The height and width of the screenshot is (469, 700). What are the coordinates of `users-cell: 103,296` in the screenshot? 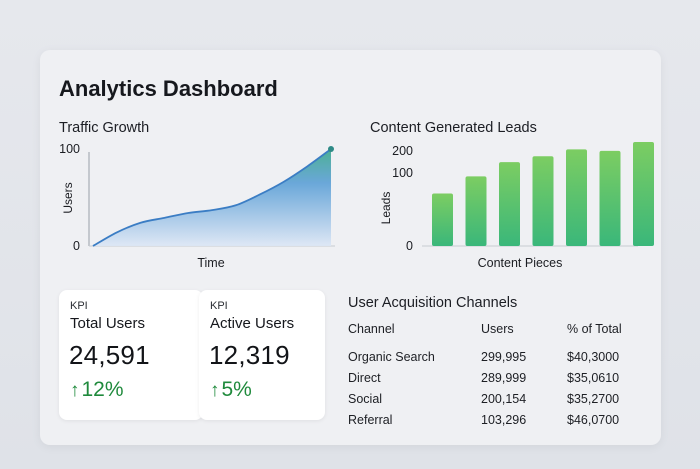 It's located at (504, 419).